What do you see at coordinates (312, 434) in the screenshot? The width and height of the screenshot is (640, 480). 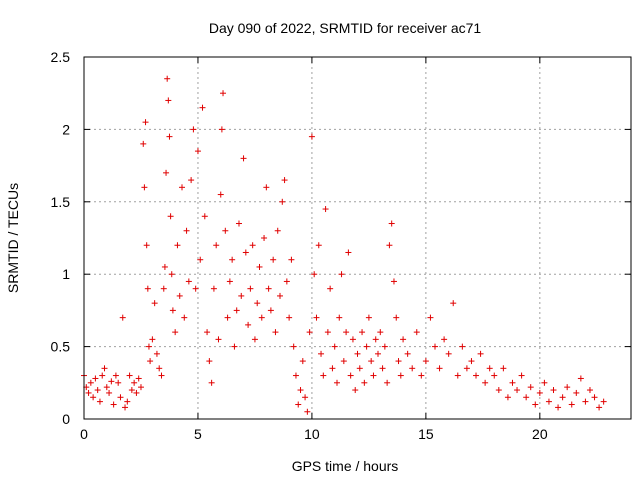 I see `x-tick-label: 10` at bounding box center [312, 434].